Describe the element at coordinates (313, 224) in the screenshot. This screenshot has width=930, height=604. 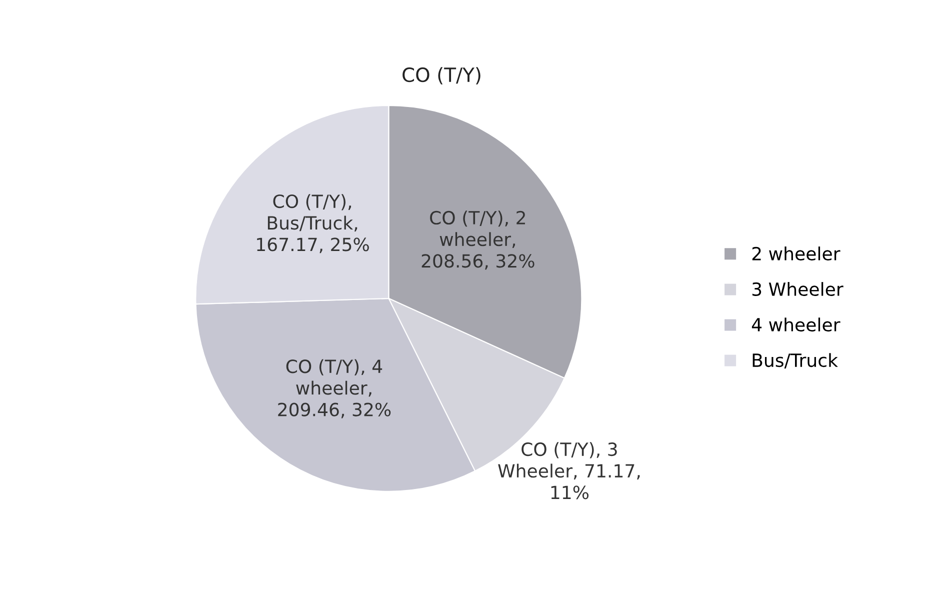
I see `data-label: CO (T/Y), Bus/Truck, 167.17, 25%` at that location.